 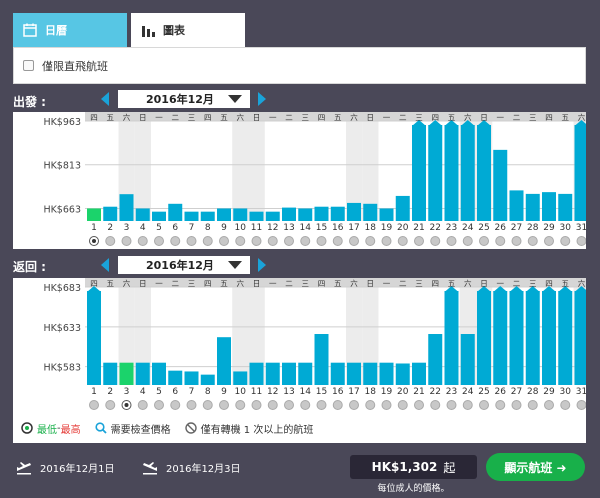 What do you see at coordinates (105, 265) in the screenshot?
I see `return-prev-month-icon` at bounding box center [105, 265].